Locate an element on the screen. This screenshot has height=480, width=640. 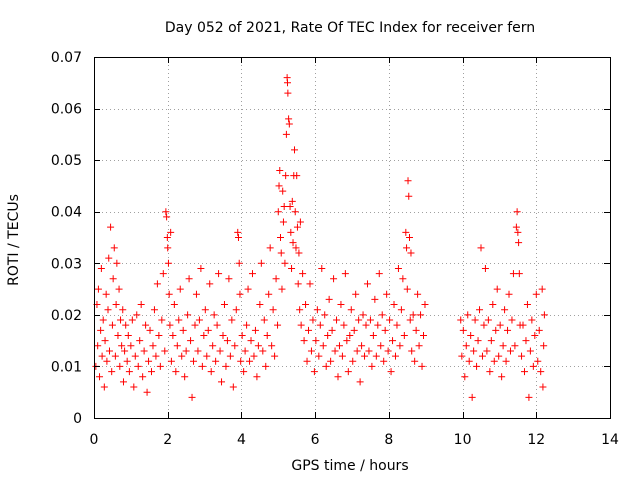
y-tick-label: 0.04 is located at coordinates (66, 213).